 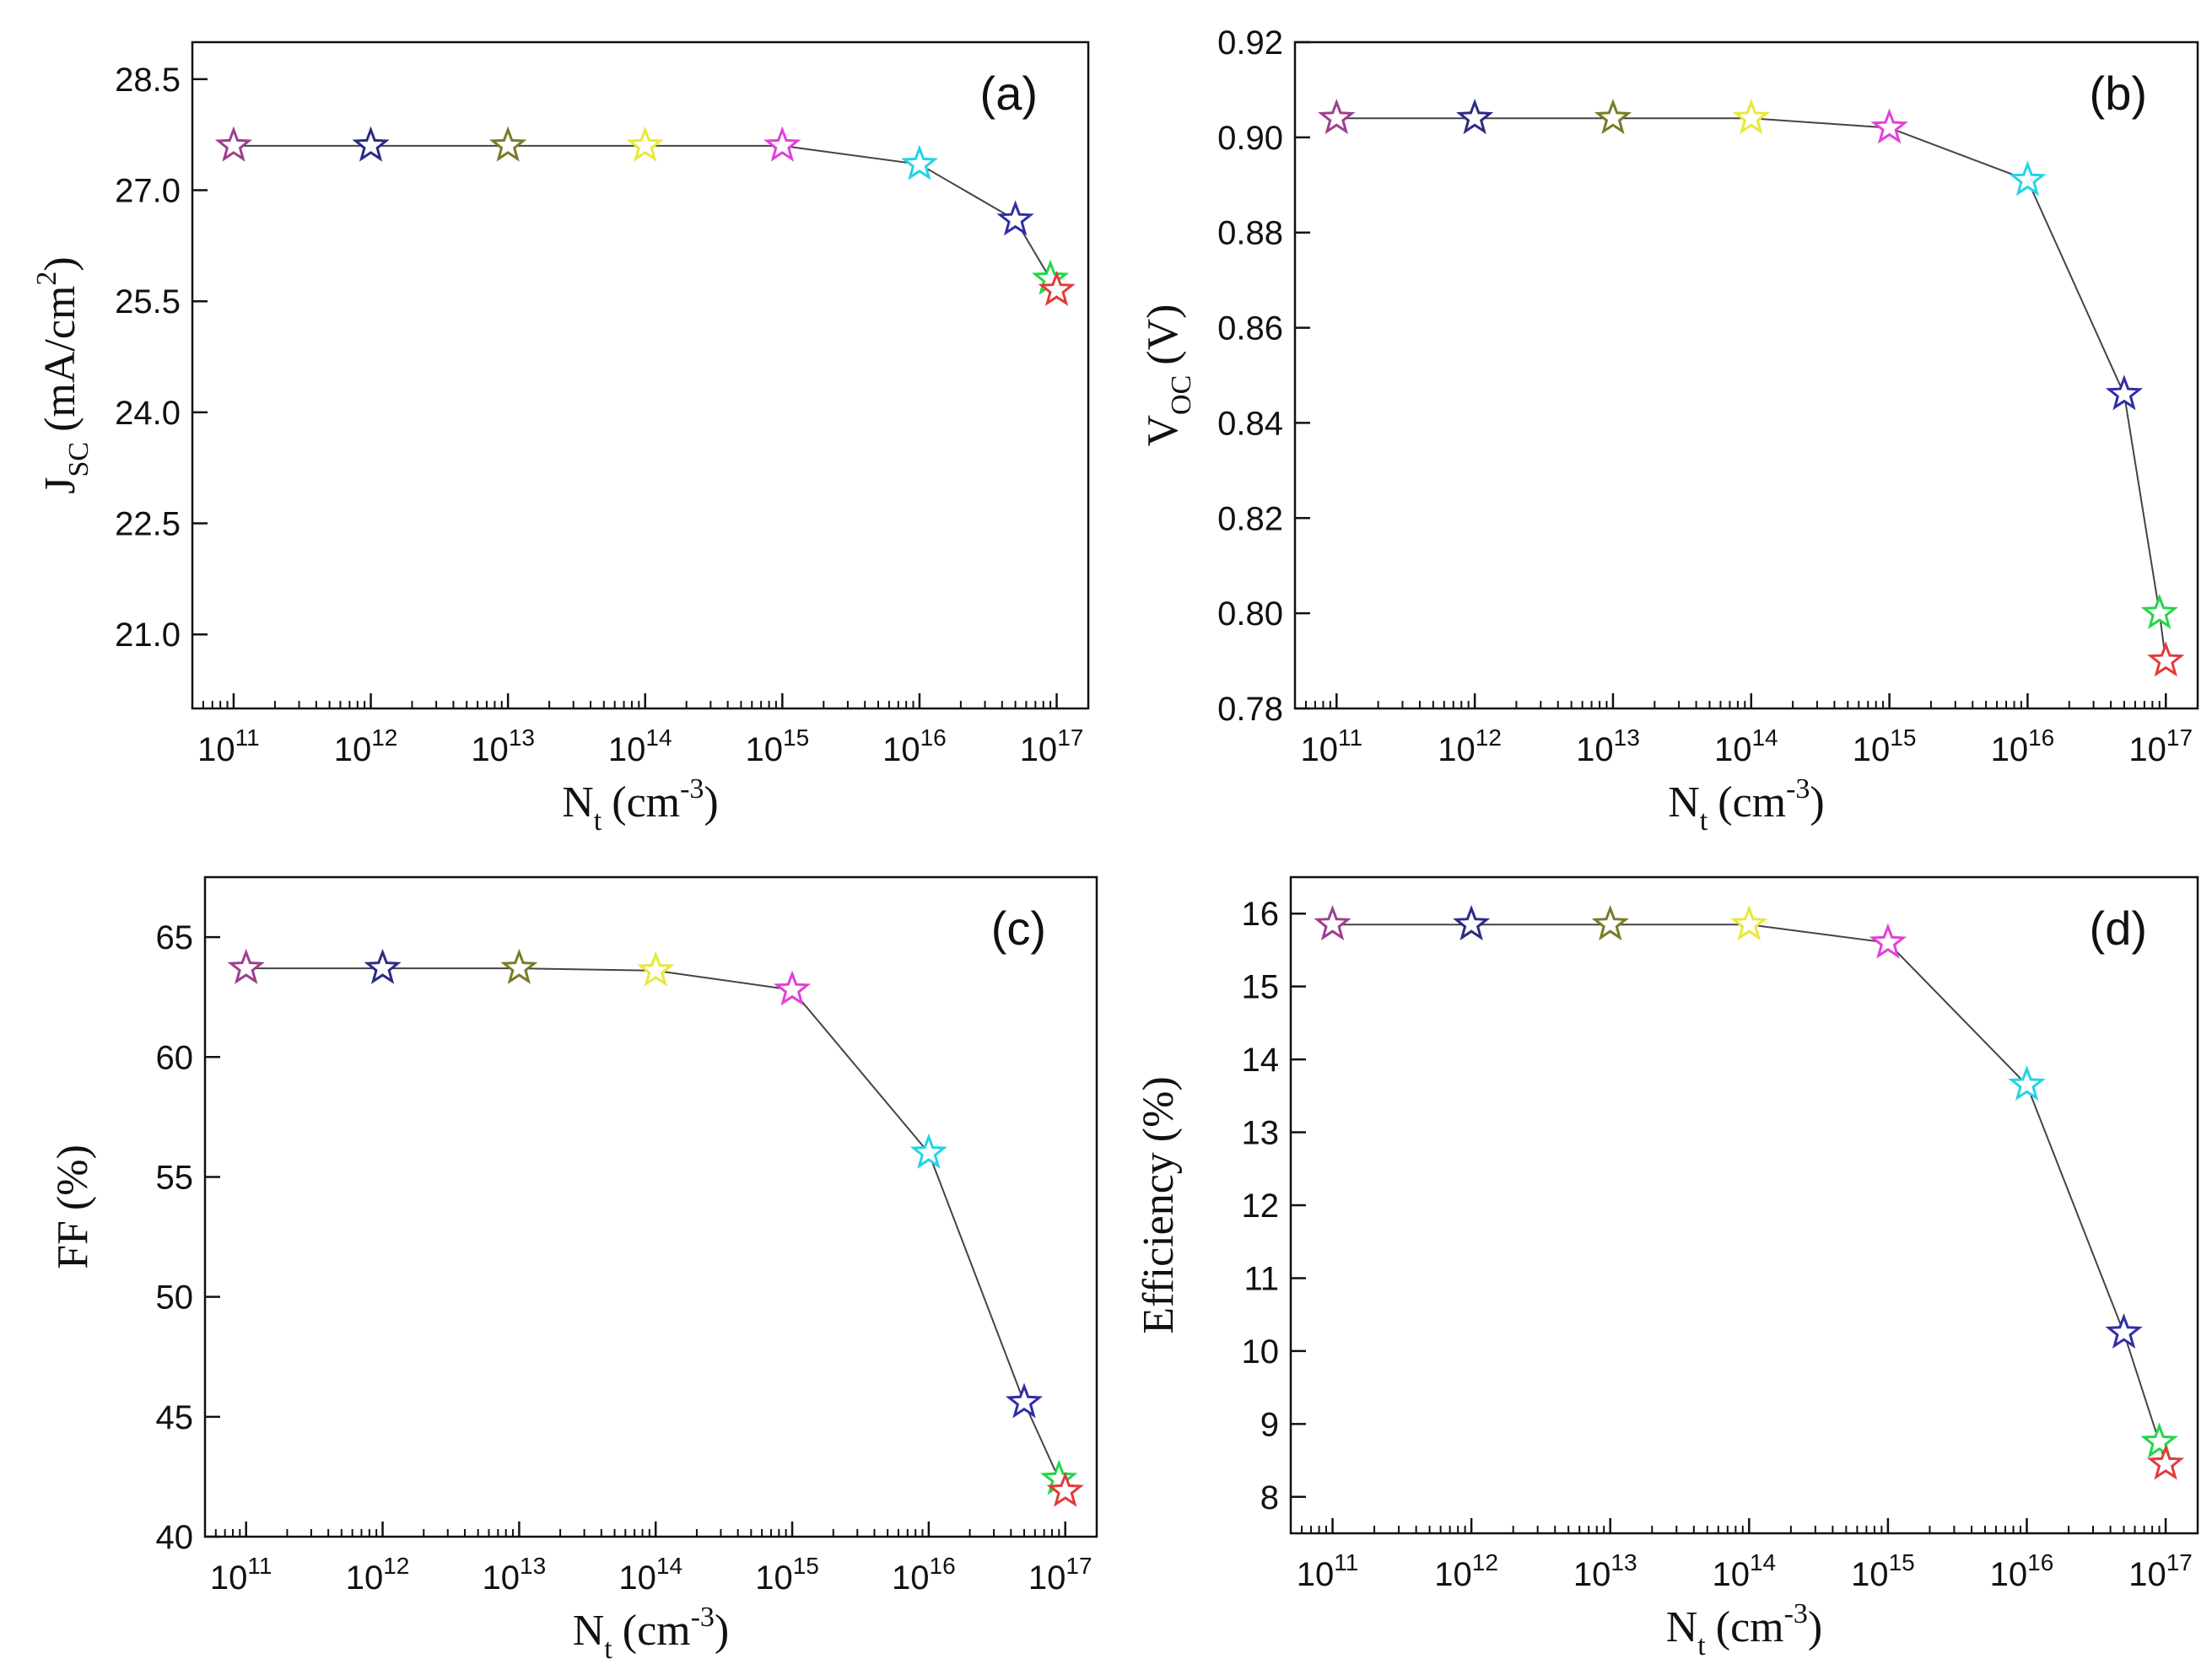 I want to click on y-tick-label: 50, so click(x=175, y=1298).